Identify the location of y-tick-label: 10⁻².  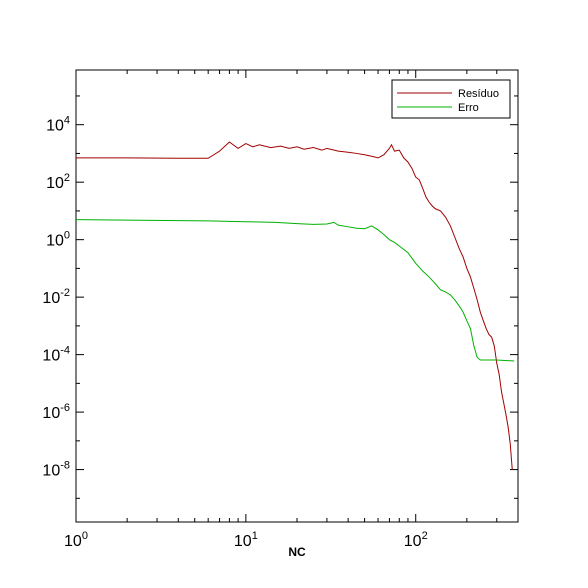
(56, 297).